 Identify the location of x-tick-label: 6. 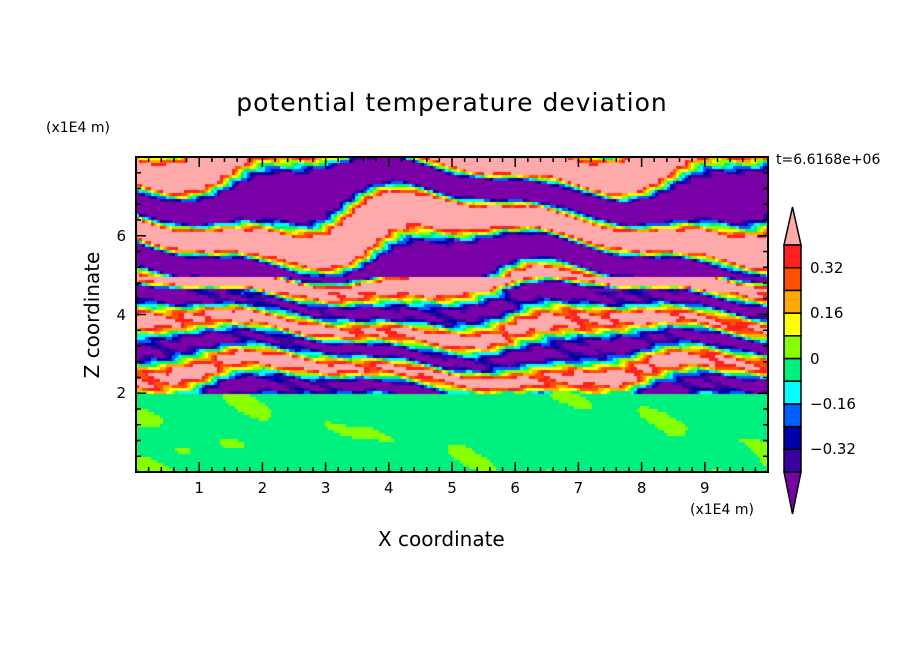
(515, 488).